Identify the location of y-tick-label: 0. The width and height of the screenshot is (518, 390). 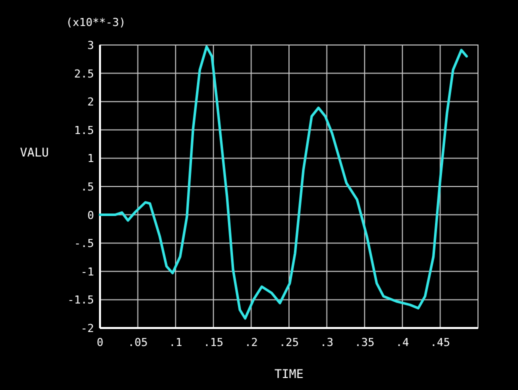
(90, 215).